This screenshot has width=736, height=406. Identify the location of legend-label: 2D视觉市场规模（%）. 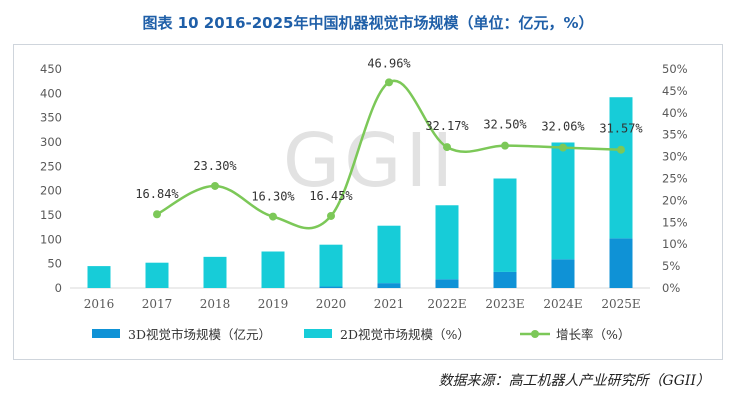
(405, 334).